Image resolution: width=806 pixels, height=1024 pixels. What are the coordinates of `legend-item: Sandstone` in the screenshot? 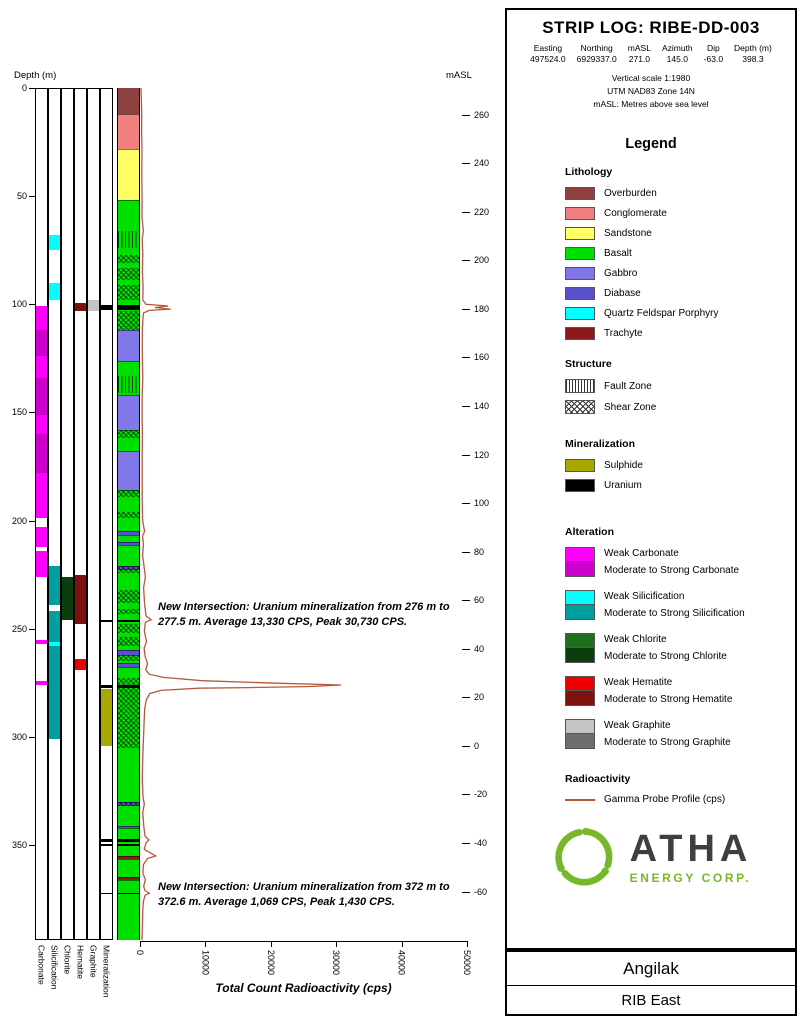 It's located at (680, 234).